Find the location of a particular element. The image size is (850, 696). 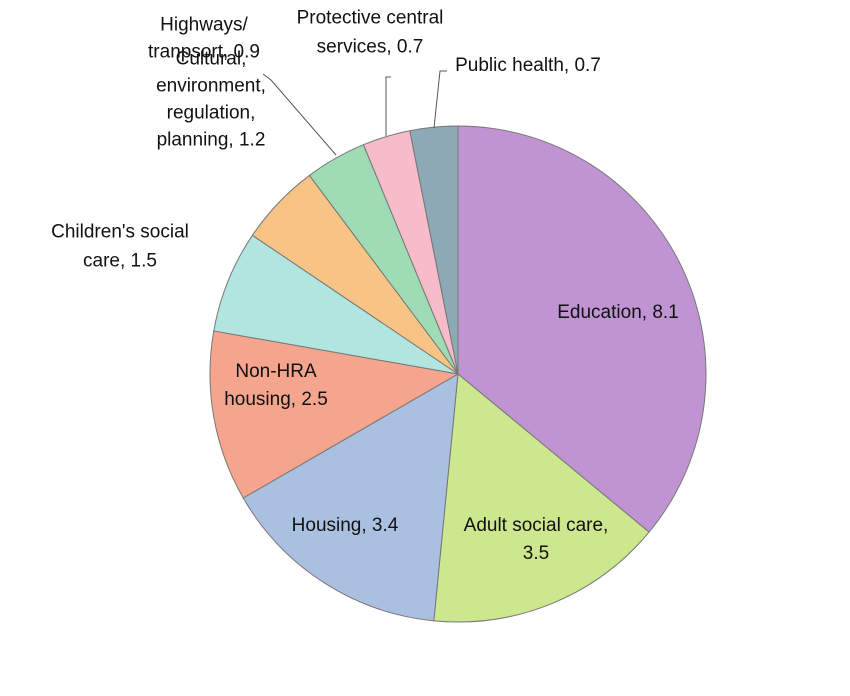

slice-label-line: Children's social is located at coordinates (120, 232).